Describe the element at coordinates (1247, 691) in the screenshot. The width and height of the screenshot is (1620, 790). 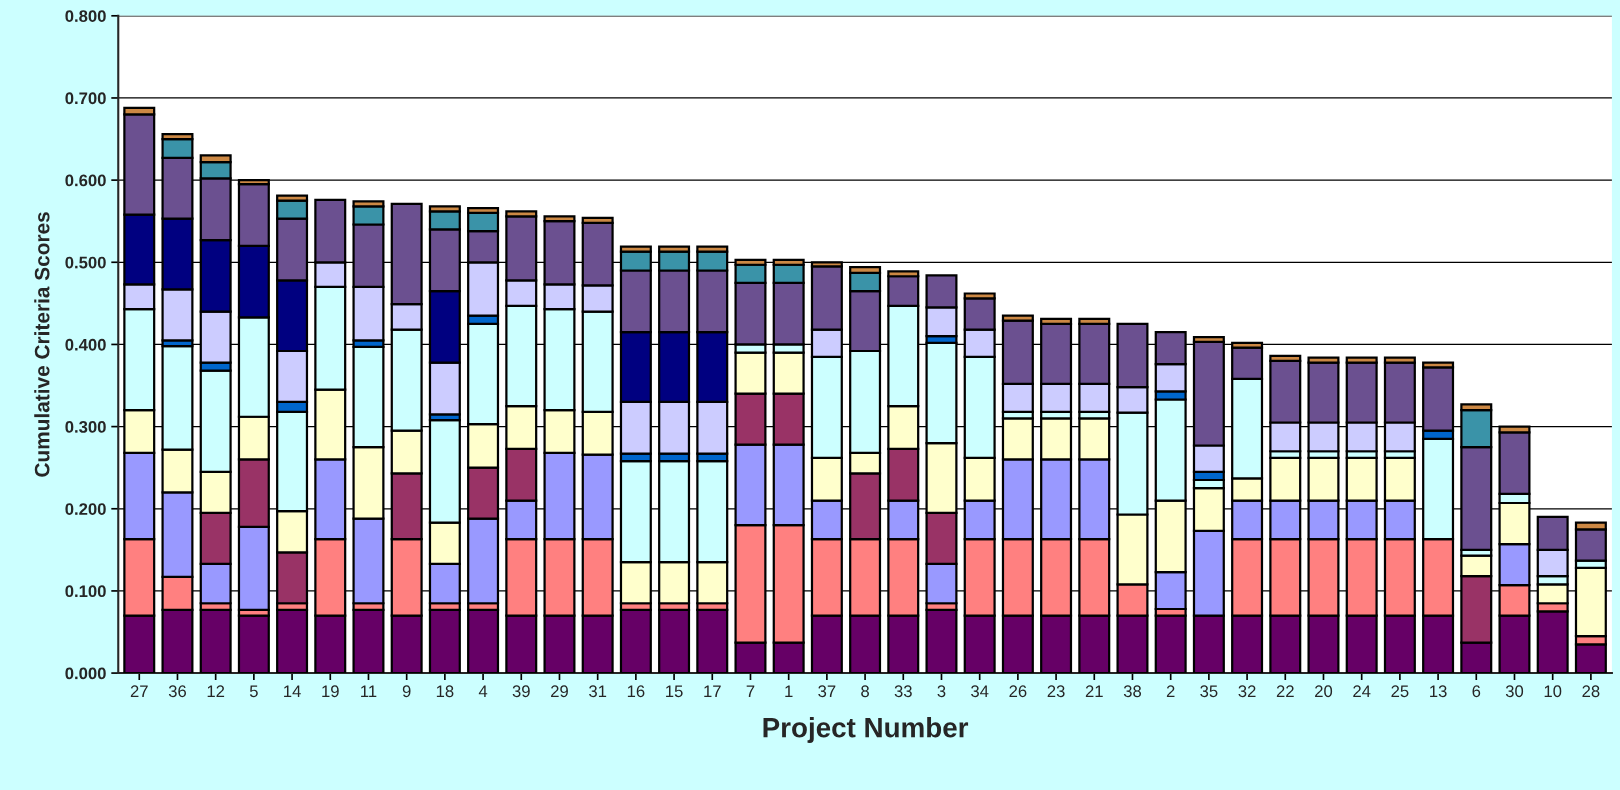
I see `x-tick-label: 32` at that location.